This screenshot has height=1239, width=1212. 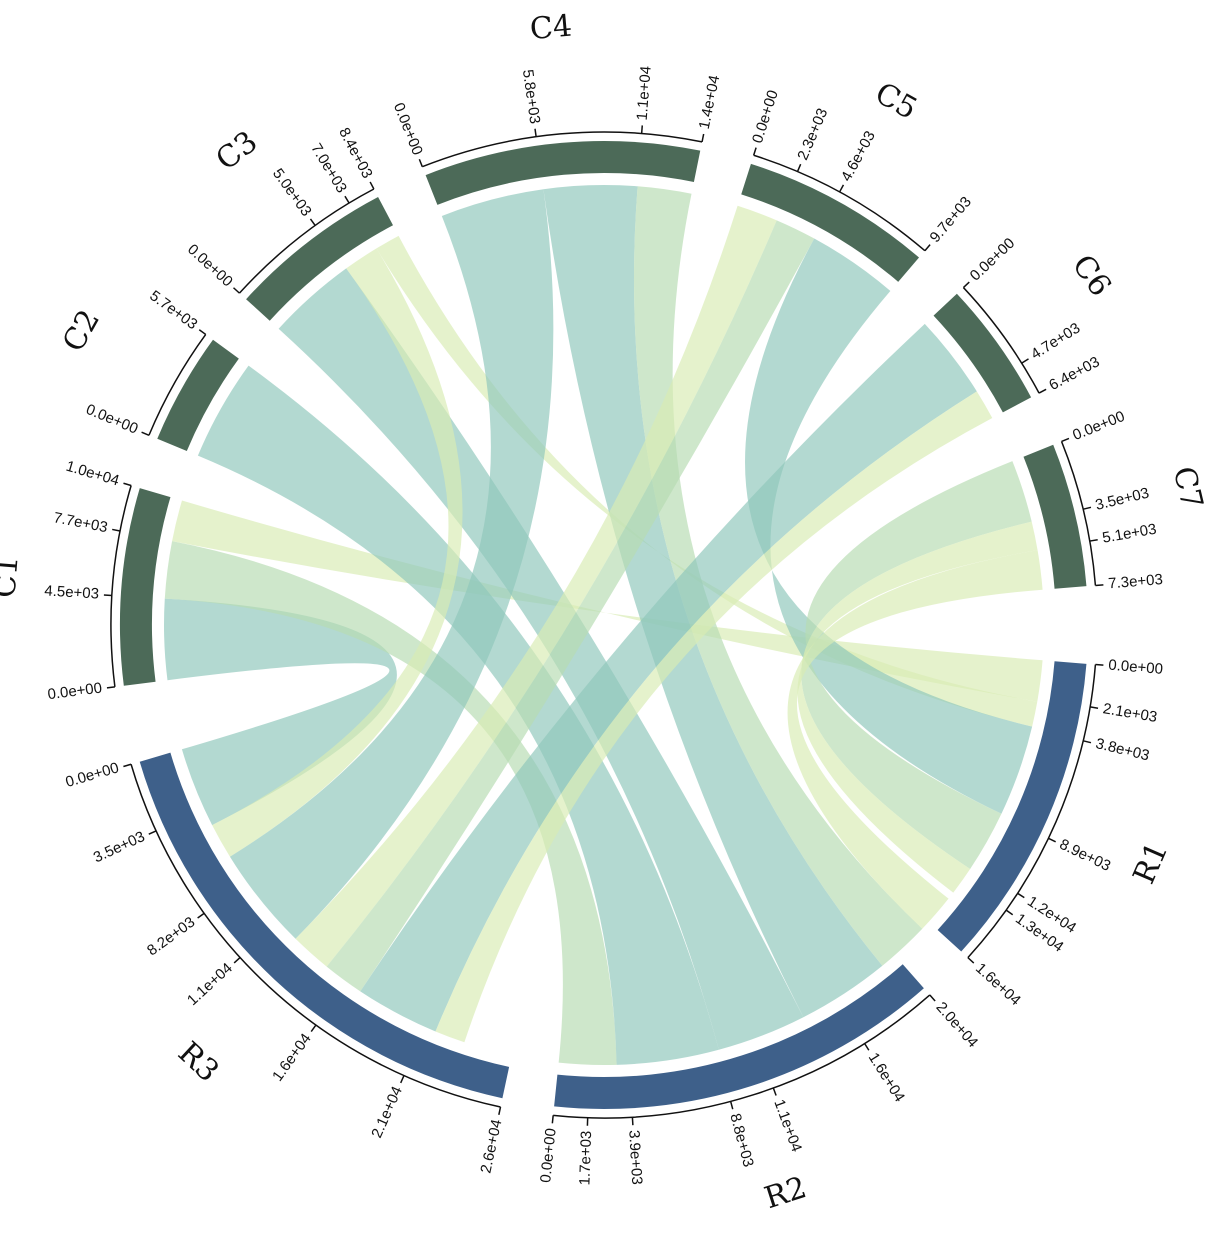 What do you see at coordinates (171, 937) in the screenshot?
I see `tick-label: 8.2e+03` at bounding box center [171, 937].